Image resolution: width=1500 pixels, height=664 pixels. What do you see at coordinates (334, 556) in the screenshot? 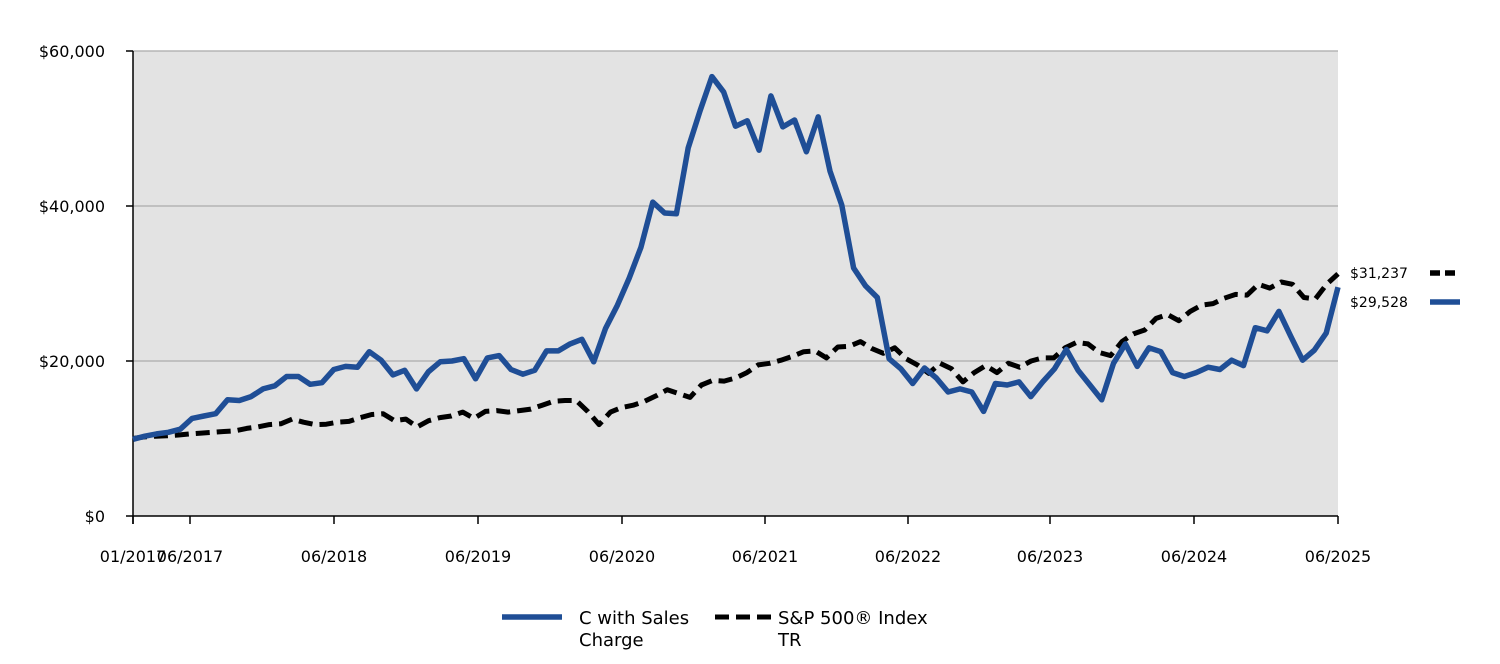
I see `x-tick-label: 06/2018` at bounding box center [334, 556].